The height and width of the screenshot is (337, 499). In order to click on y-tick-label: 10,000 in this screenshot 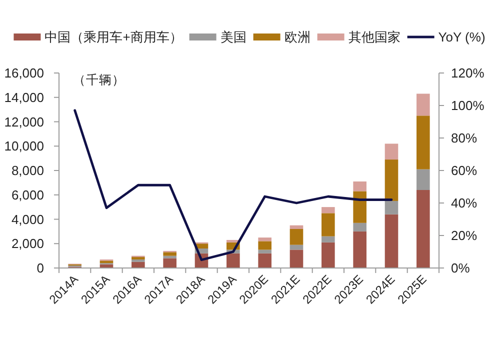, I will do `click(24, 146)`.